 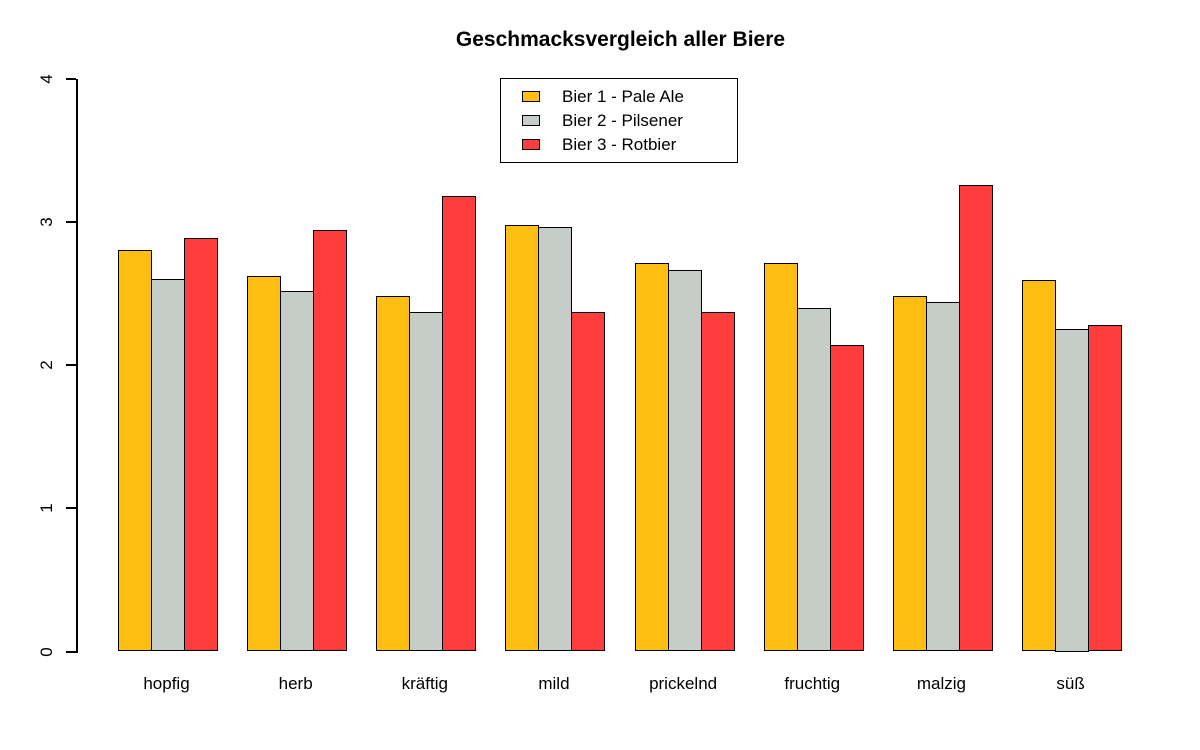 What do you see at coordinates (459, 423) in the screenshot?
I see `bar-kräftig-series-3` at bounding box center [459, 423].